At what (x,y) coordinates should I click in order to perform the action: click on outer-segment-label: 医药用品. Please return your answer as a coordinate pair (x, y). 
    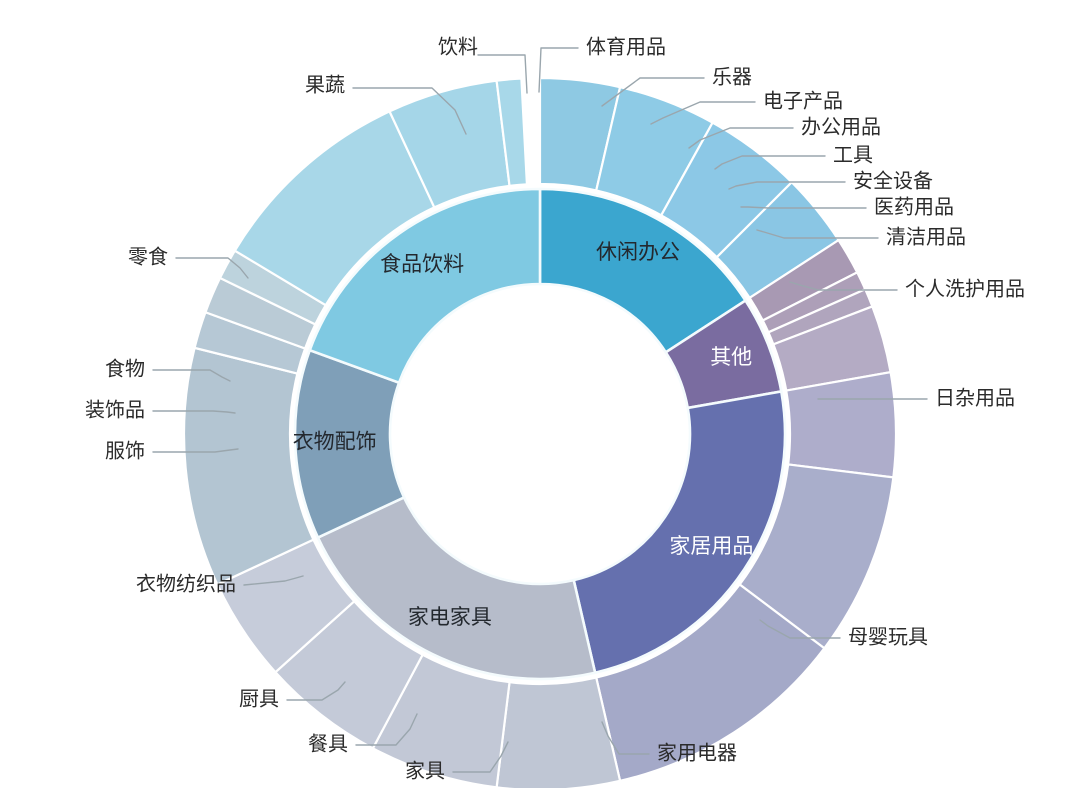
    Looking at the image, I should click on (914, 206).